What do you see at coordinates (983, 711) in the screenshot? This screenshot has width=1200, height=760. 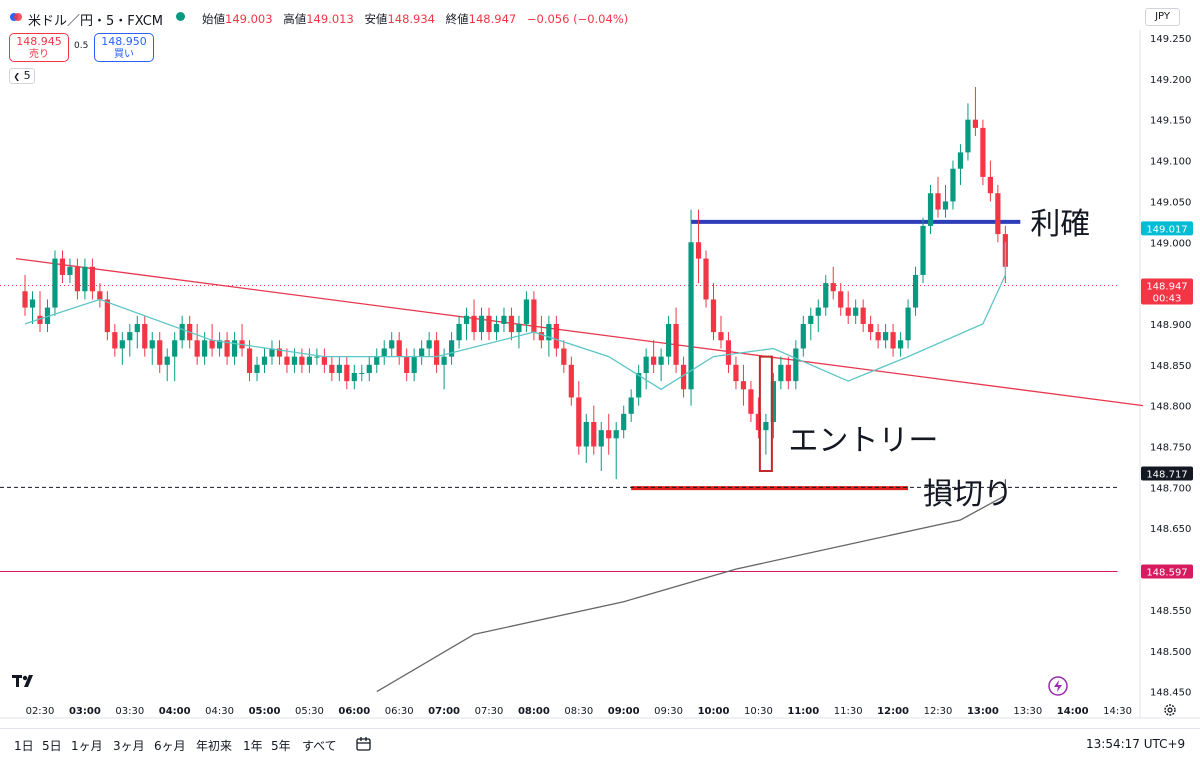 I see `x-tick-label: 13:00` at bounding box center [983, 711].